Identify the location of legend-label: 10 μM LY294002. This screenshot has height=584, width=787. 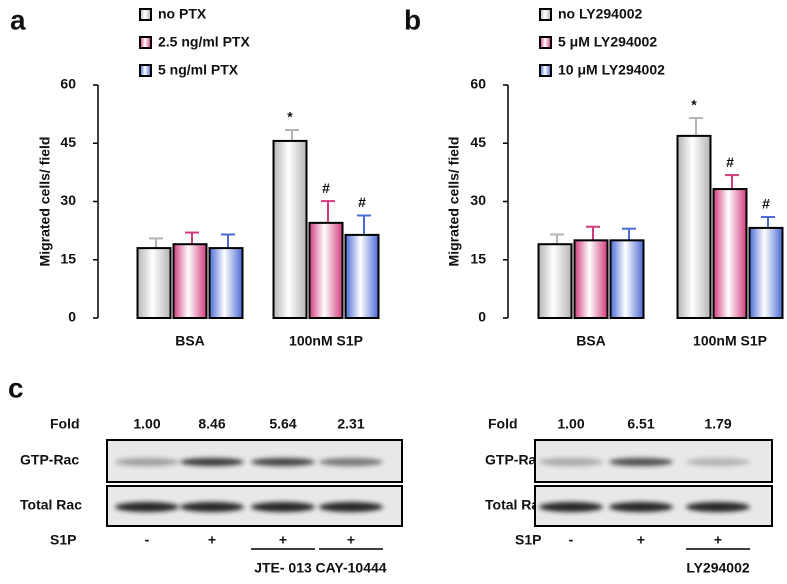
(611, 70).